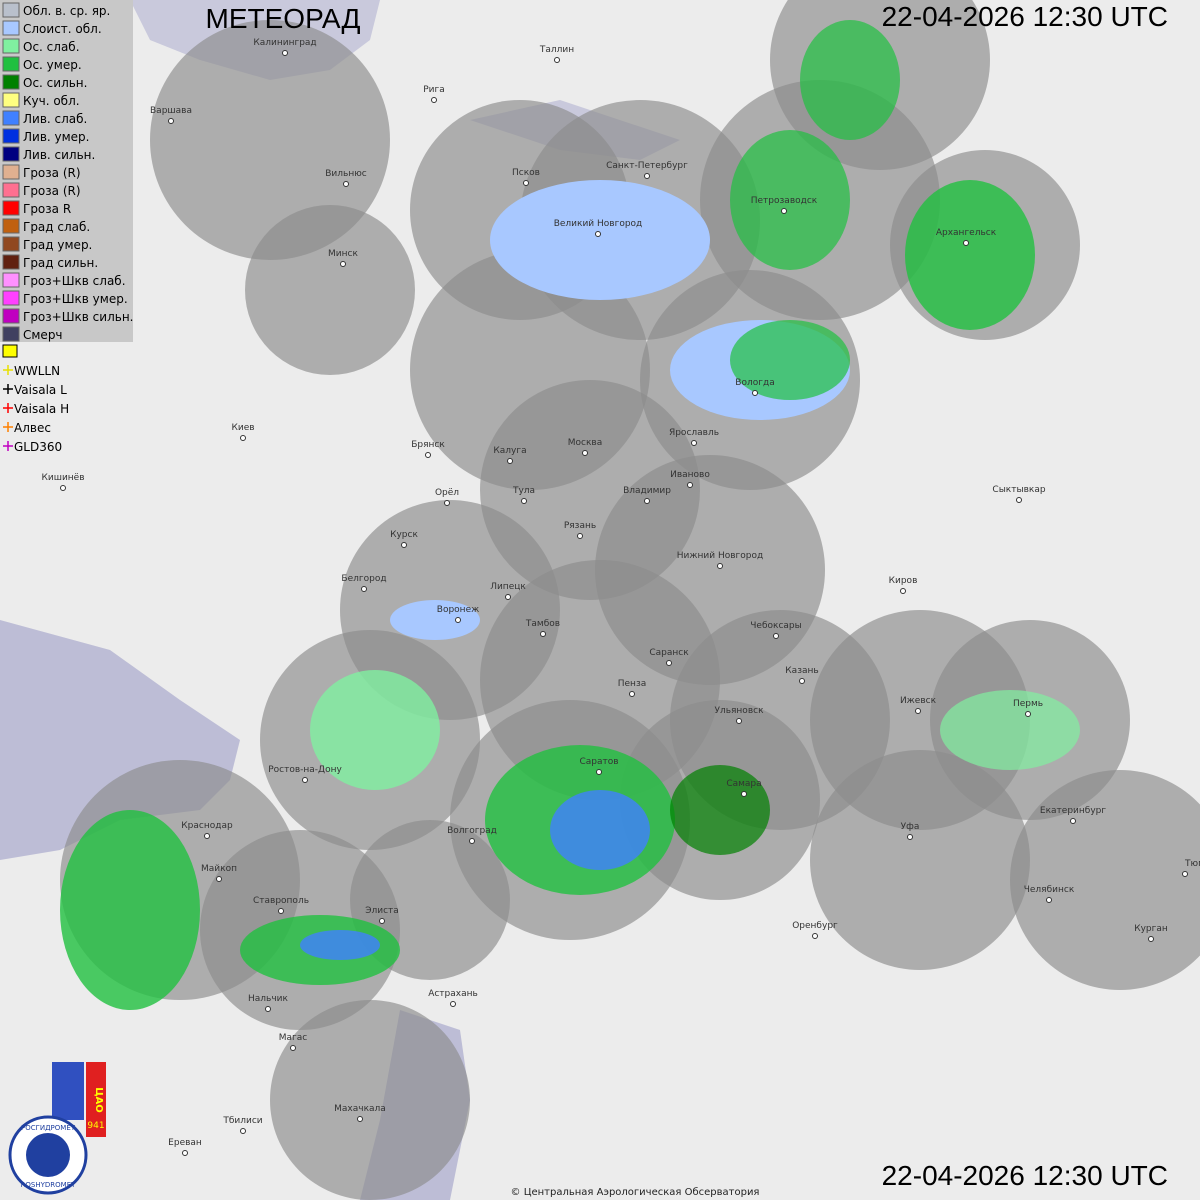 This screenshot has height=1200, width=1200. Describe the element at coordinates (784, 201) in the screenshot. I see `city-label: Петрозаводск` at that location.